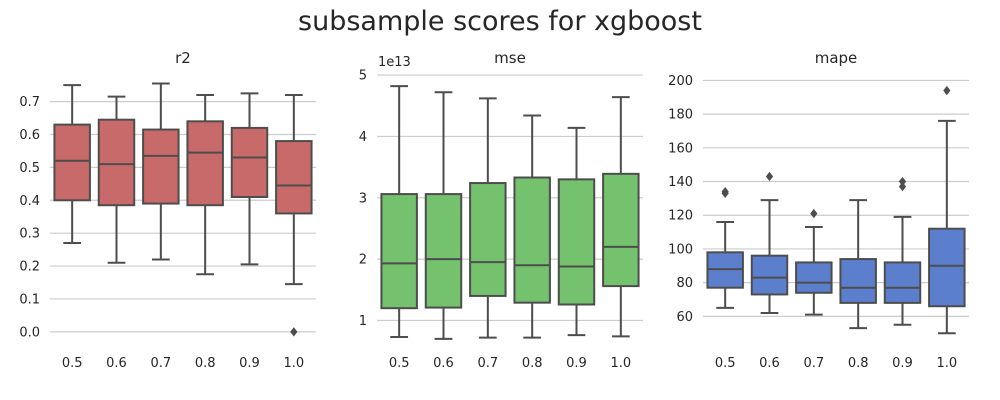  I want to click on mape-xtick-label: 0.6, so click(769, 363).